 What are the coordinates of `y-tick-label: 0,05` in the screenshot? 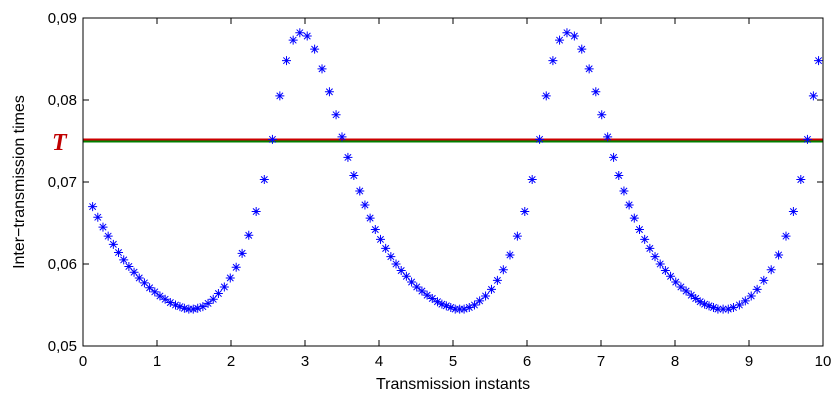 It's located at (62, 346).